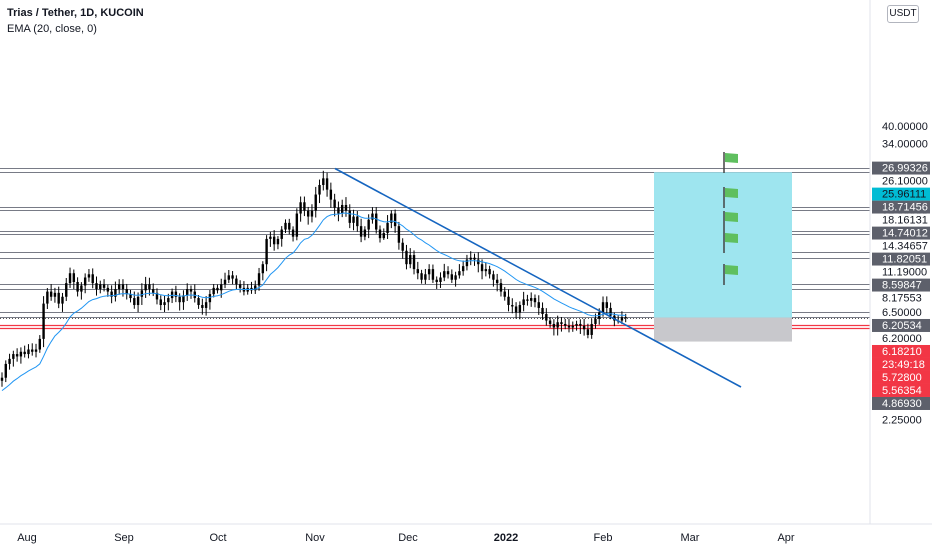 The width and height of the screenshot is (932, 555). I want to click on price-tag: 6.20000, so click(902, 339).